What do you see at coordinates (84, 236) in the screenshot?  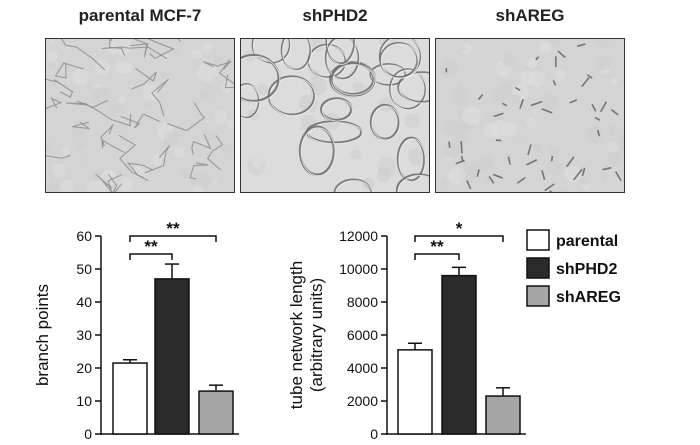 I see `y-tick-label: 60` at bounding box center [84, 236].